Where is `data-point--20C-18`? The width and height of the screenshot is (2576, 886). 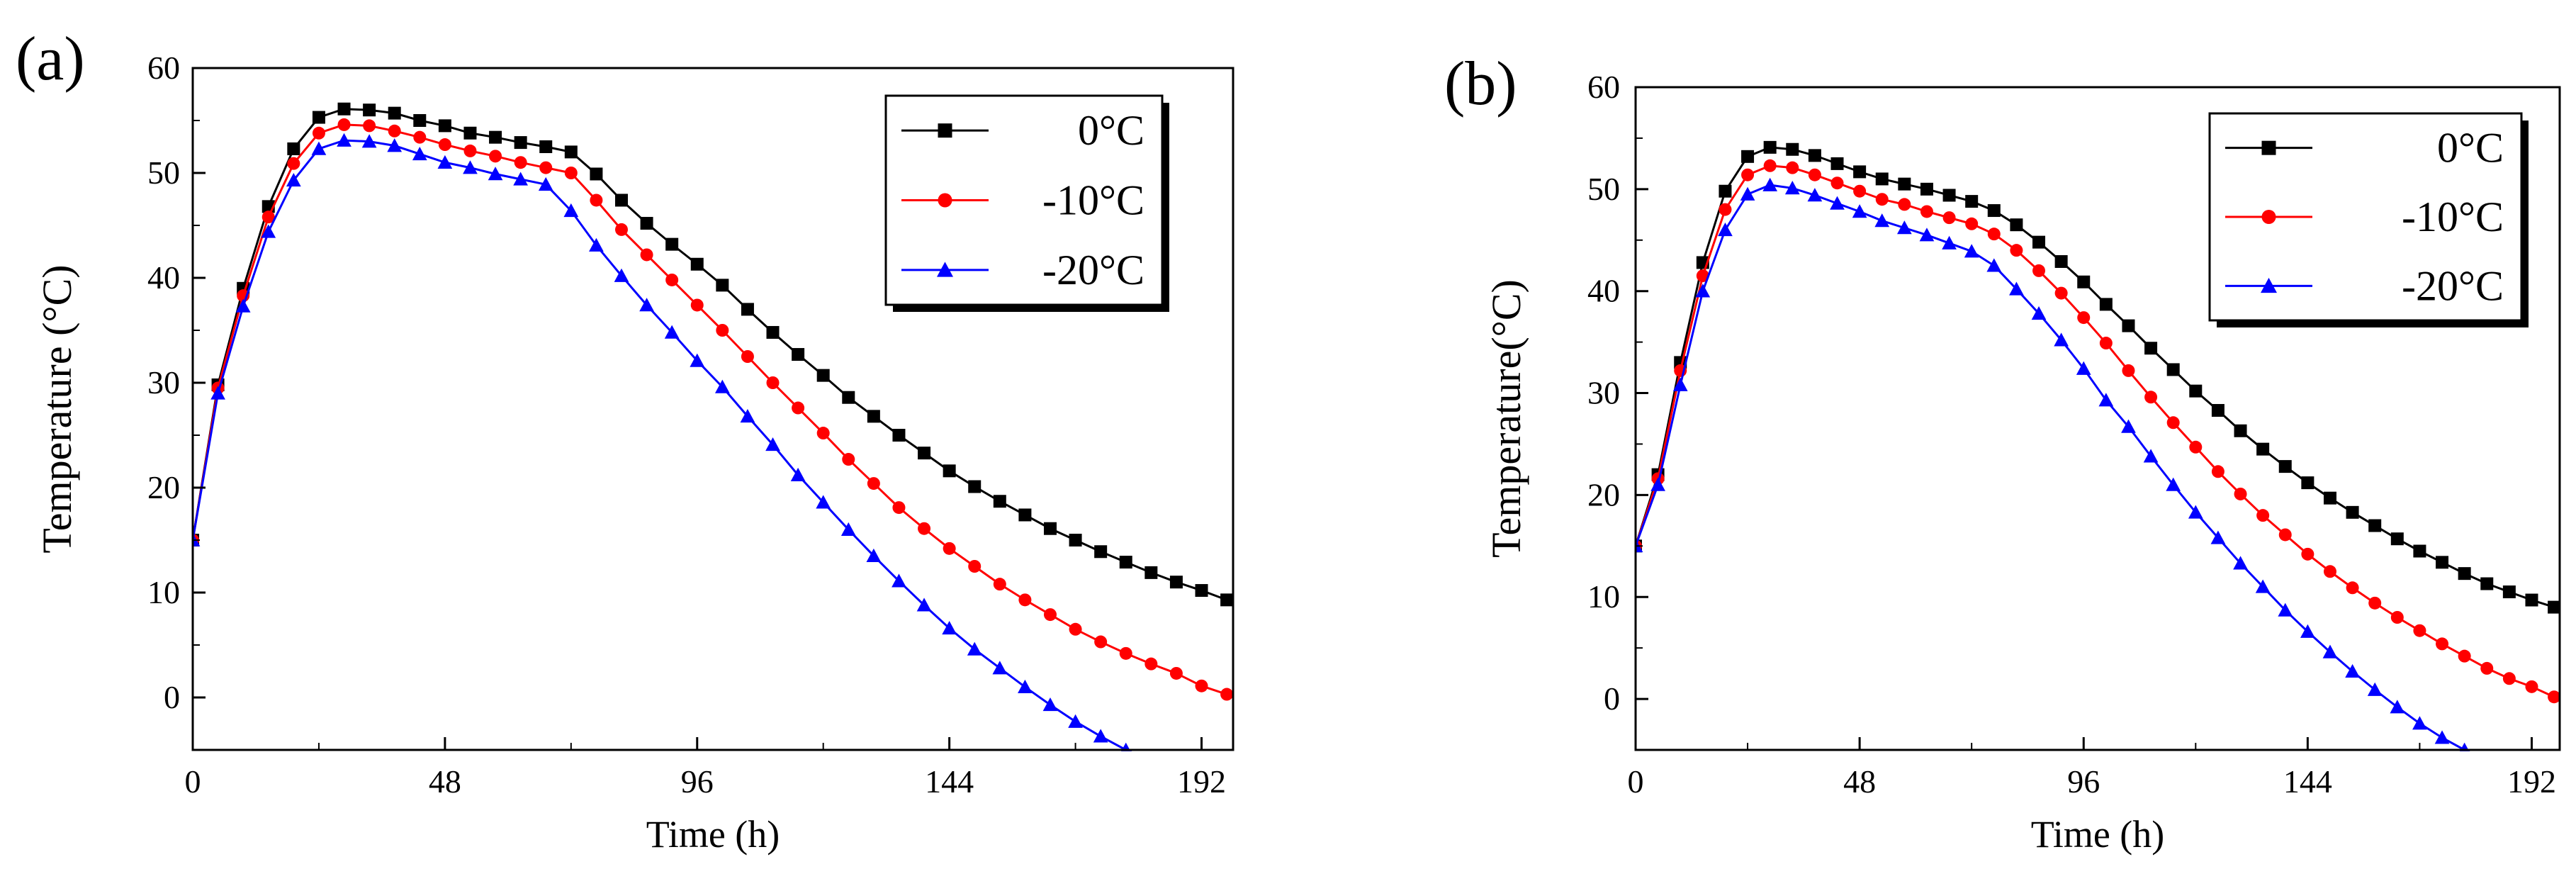 data-point--20C-18 is located at coordinates (646, 305).